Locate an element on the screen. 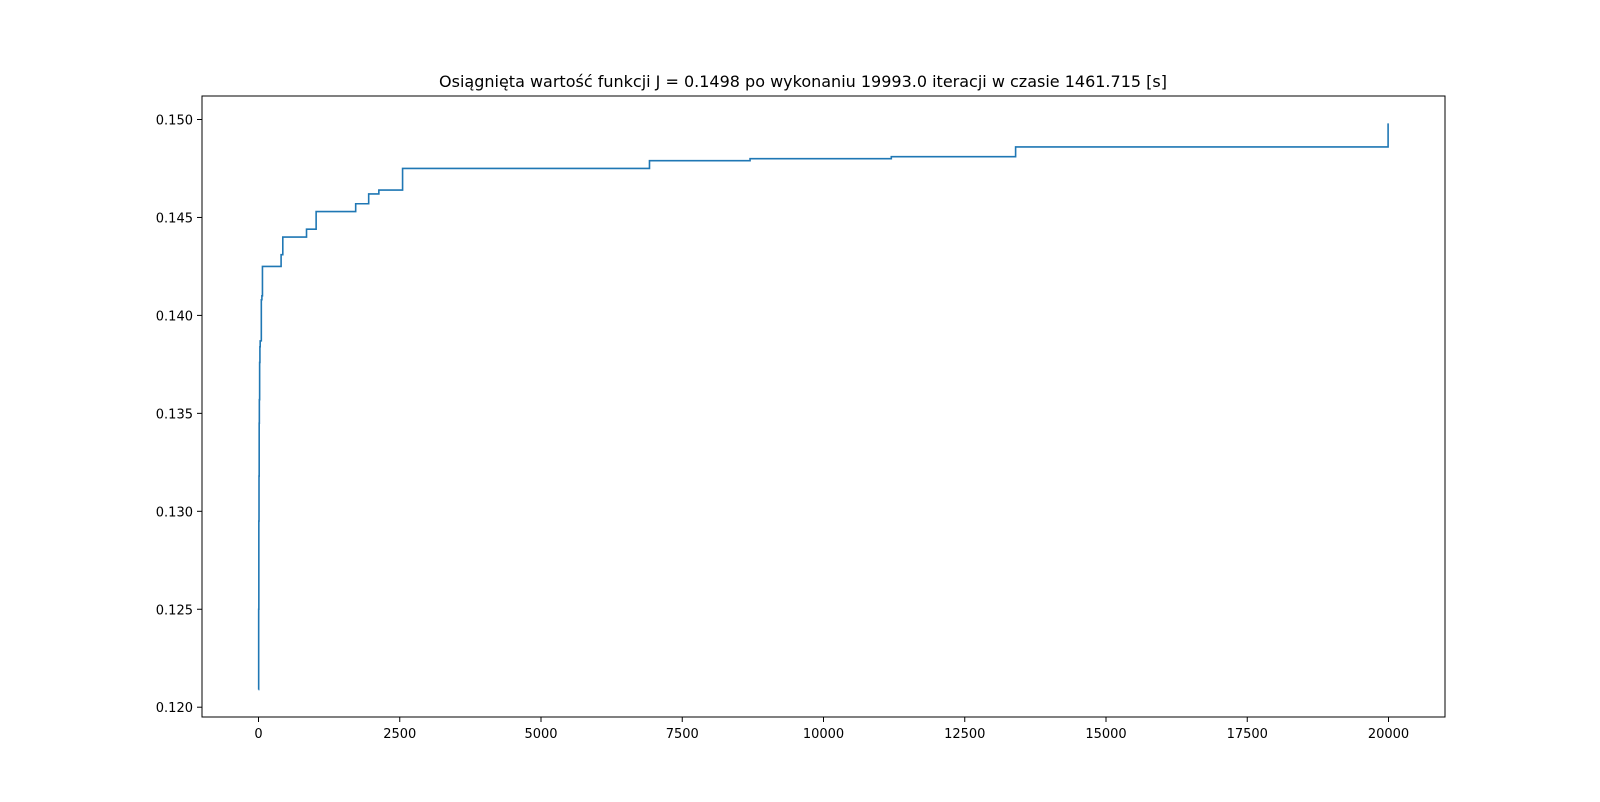  x-tick-label: 0 is located at coordinates (258, 734).